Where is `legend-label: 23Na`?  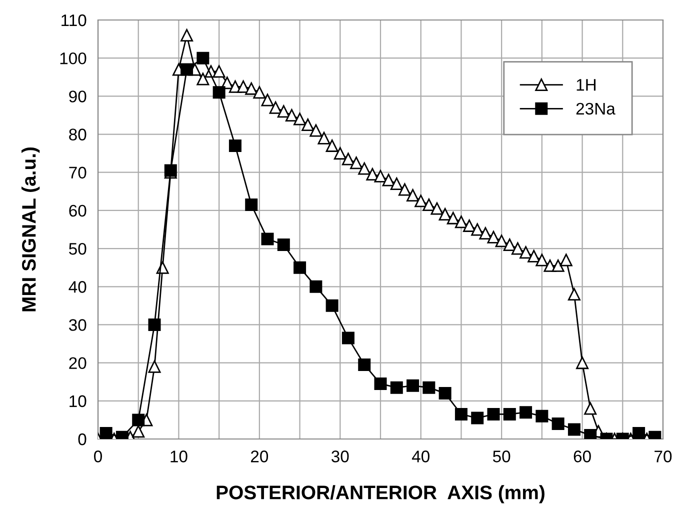 legend-label: 23Na is located at coordinates (596, 108).